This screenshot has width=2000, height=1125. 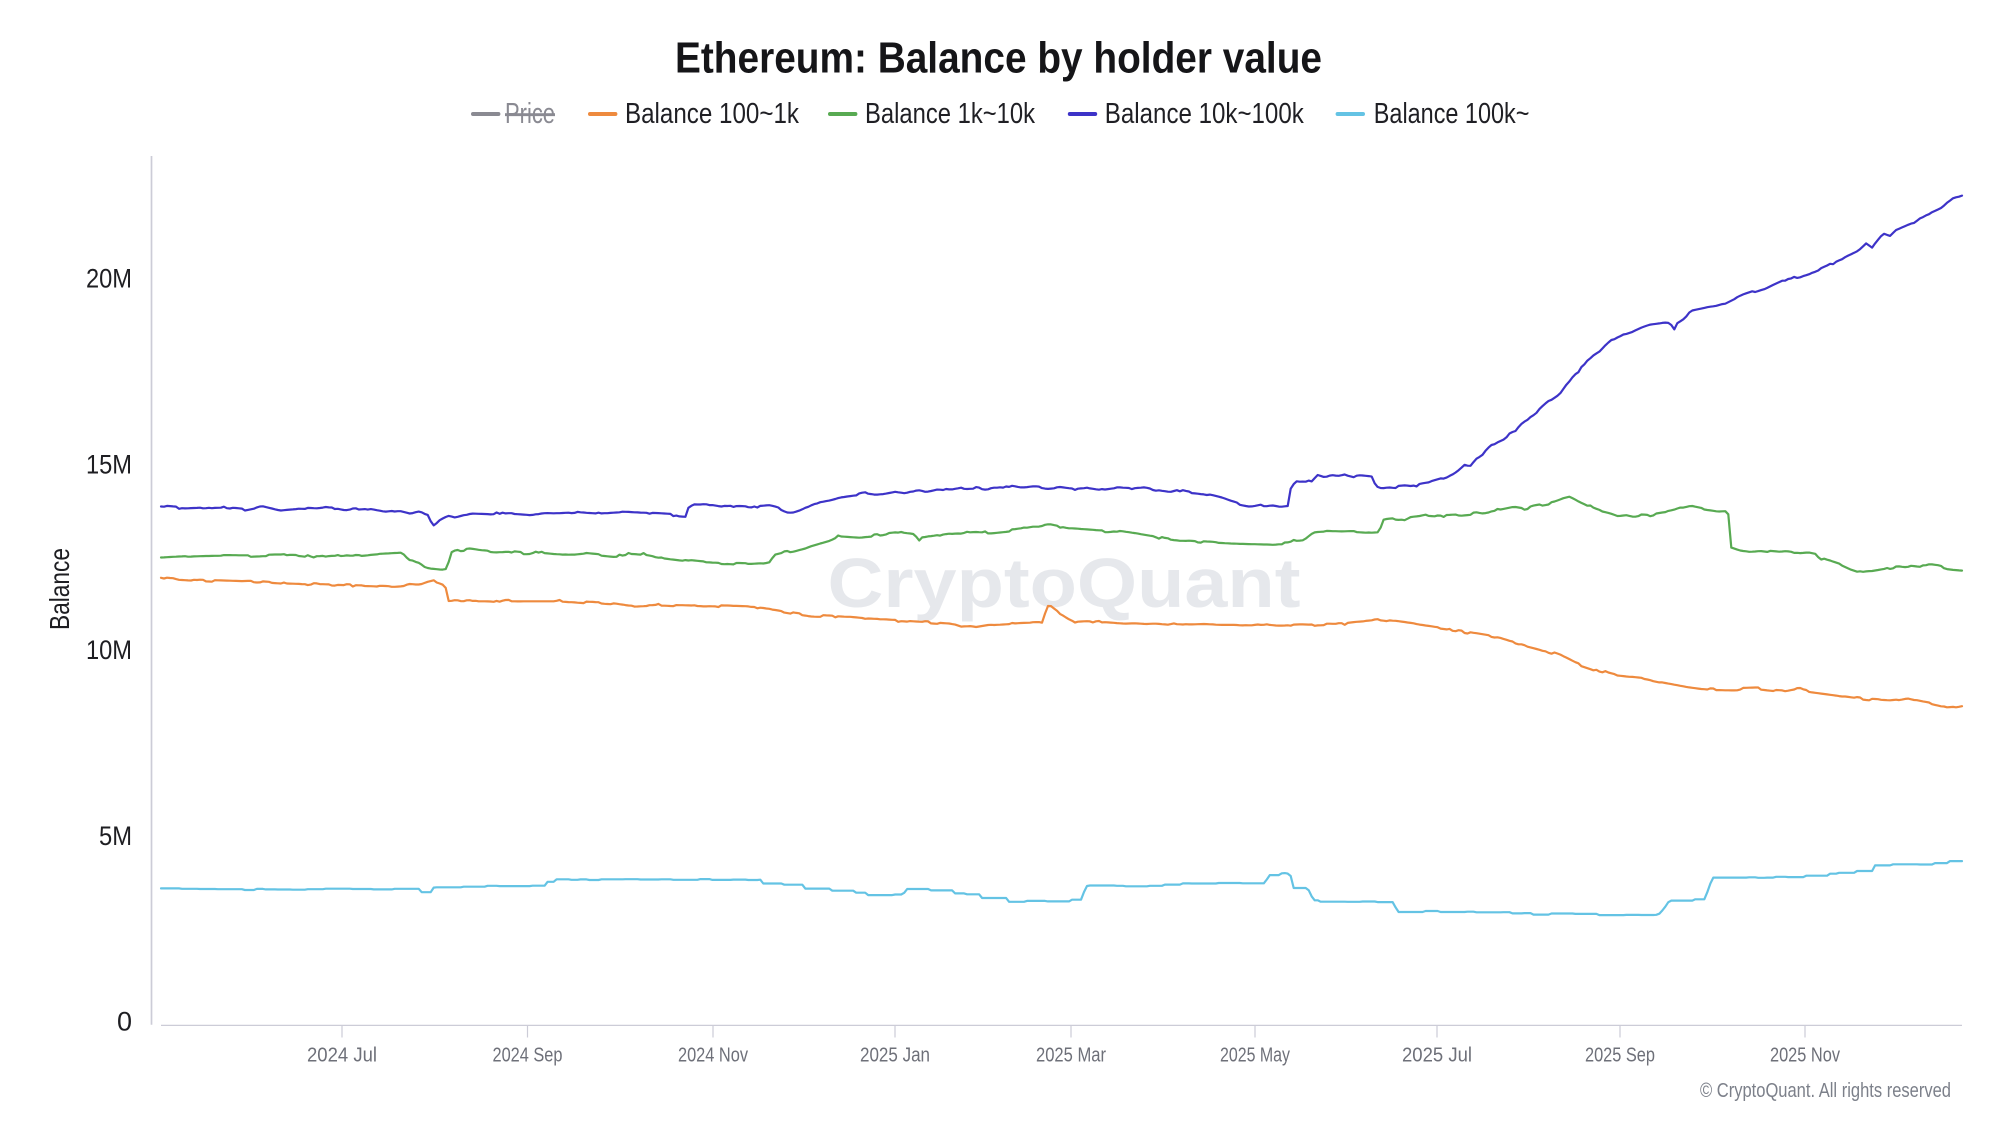 What do you see at coordinates (1204, 114) in the screenshot?
I see `svg-text: Balance 10k~100k` at bounding box center [1204, 114].